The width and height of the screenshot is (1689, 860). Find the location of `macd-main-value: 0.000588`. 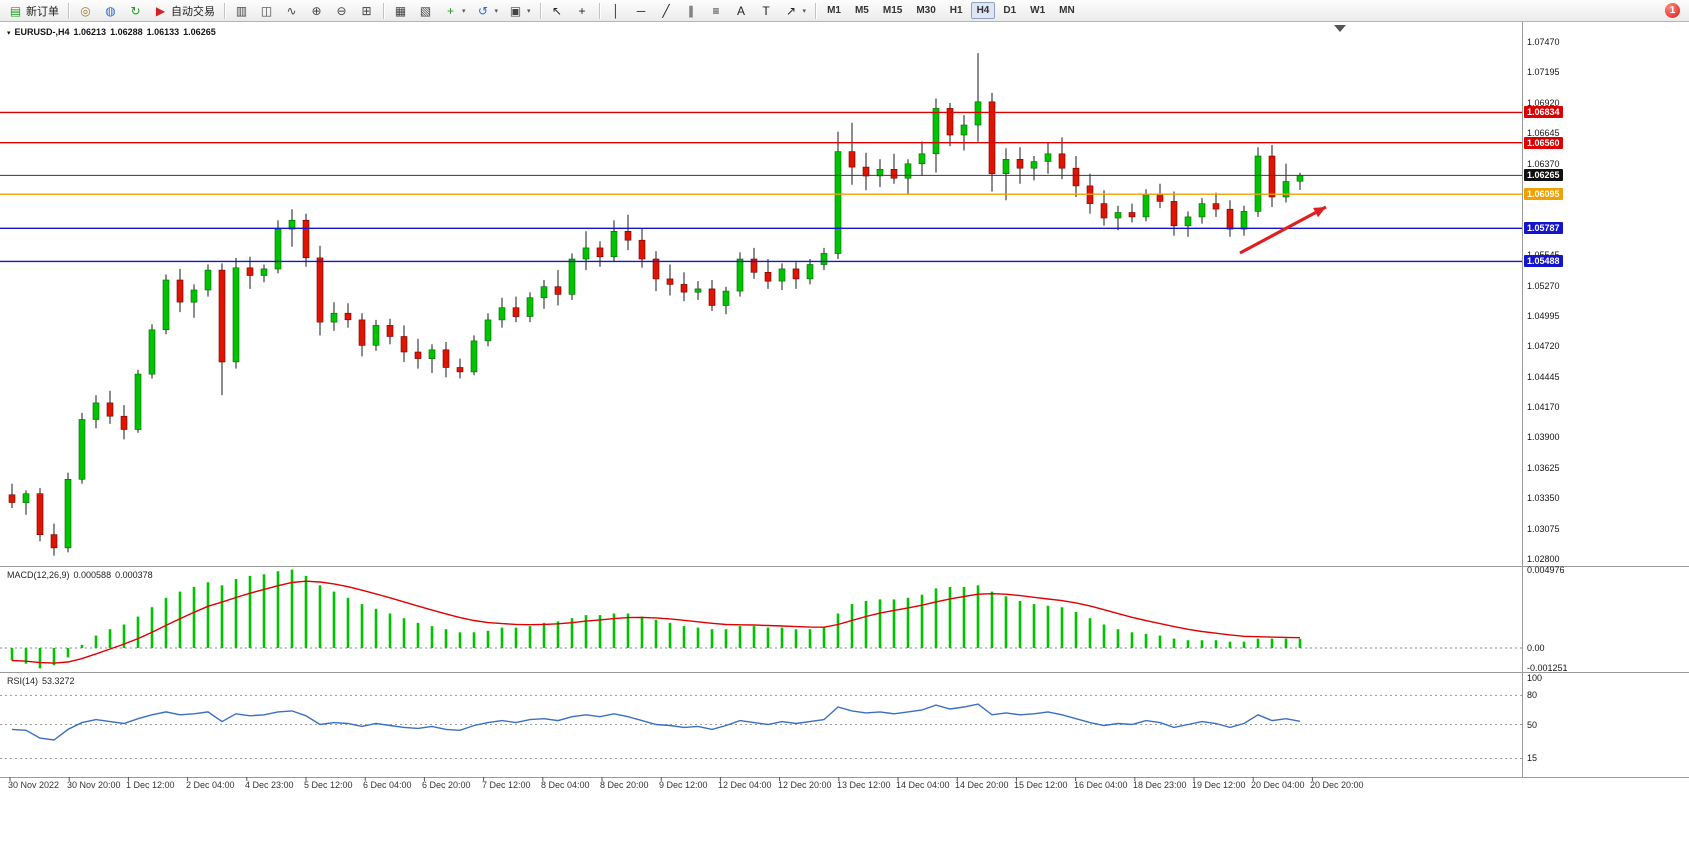

macd-main-value: 0.000588 is located at coordinates (92, 575).